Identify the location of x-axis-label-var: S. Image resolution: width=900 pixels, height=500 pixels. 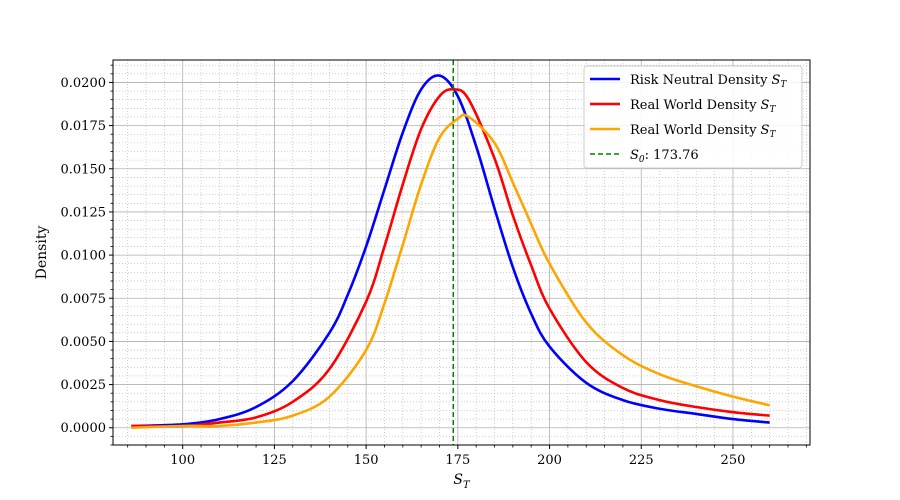
(458, 480).